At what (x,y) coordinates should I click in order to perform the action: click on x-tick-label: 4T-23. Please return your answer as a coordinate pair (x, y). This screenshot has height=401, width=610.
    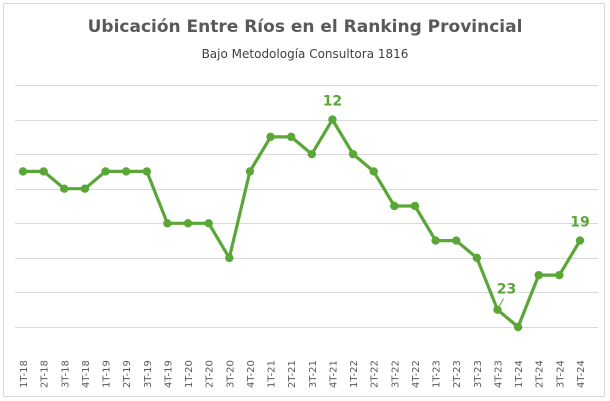
    Looking at the image, I should click on (498, 374).